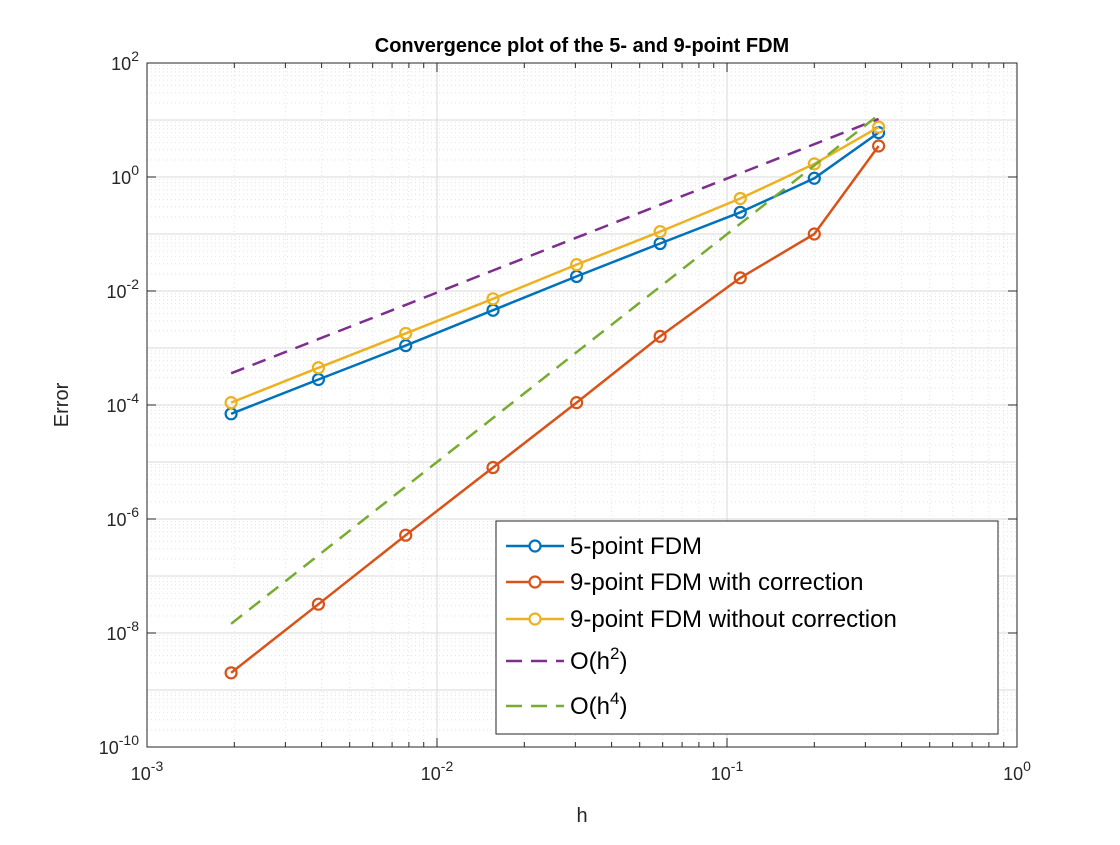  What do you see at coordinates (123, 289) in the screenshot?
I see `y-tick-label: 10⁻²` at bounding box center [123, 289].